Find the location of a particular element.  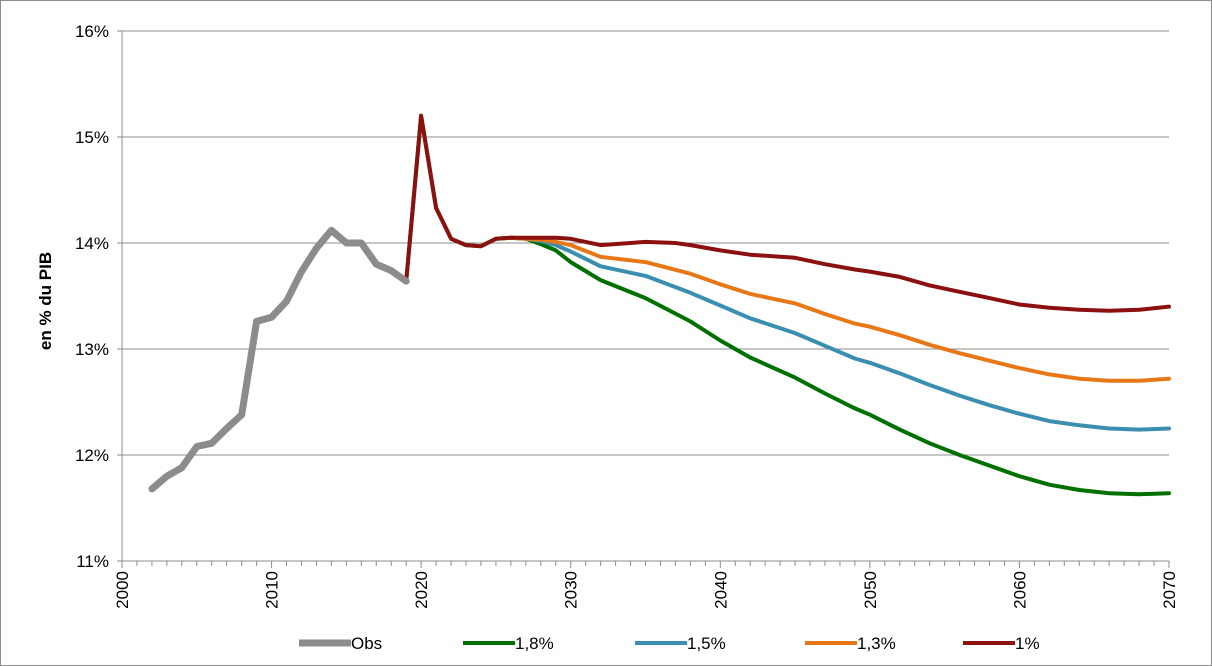

y-tick-label: 14% is located at coordinates (92, 243).